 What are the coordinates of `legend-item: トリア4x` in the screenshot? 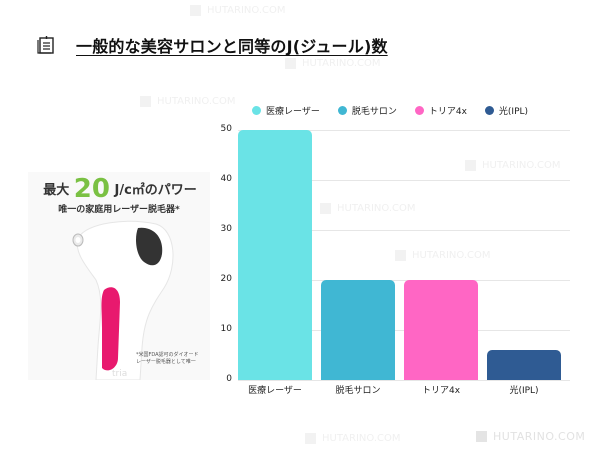 It's located at (440, 110).